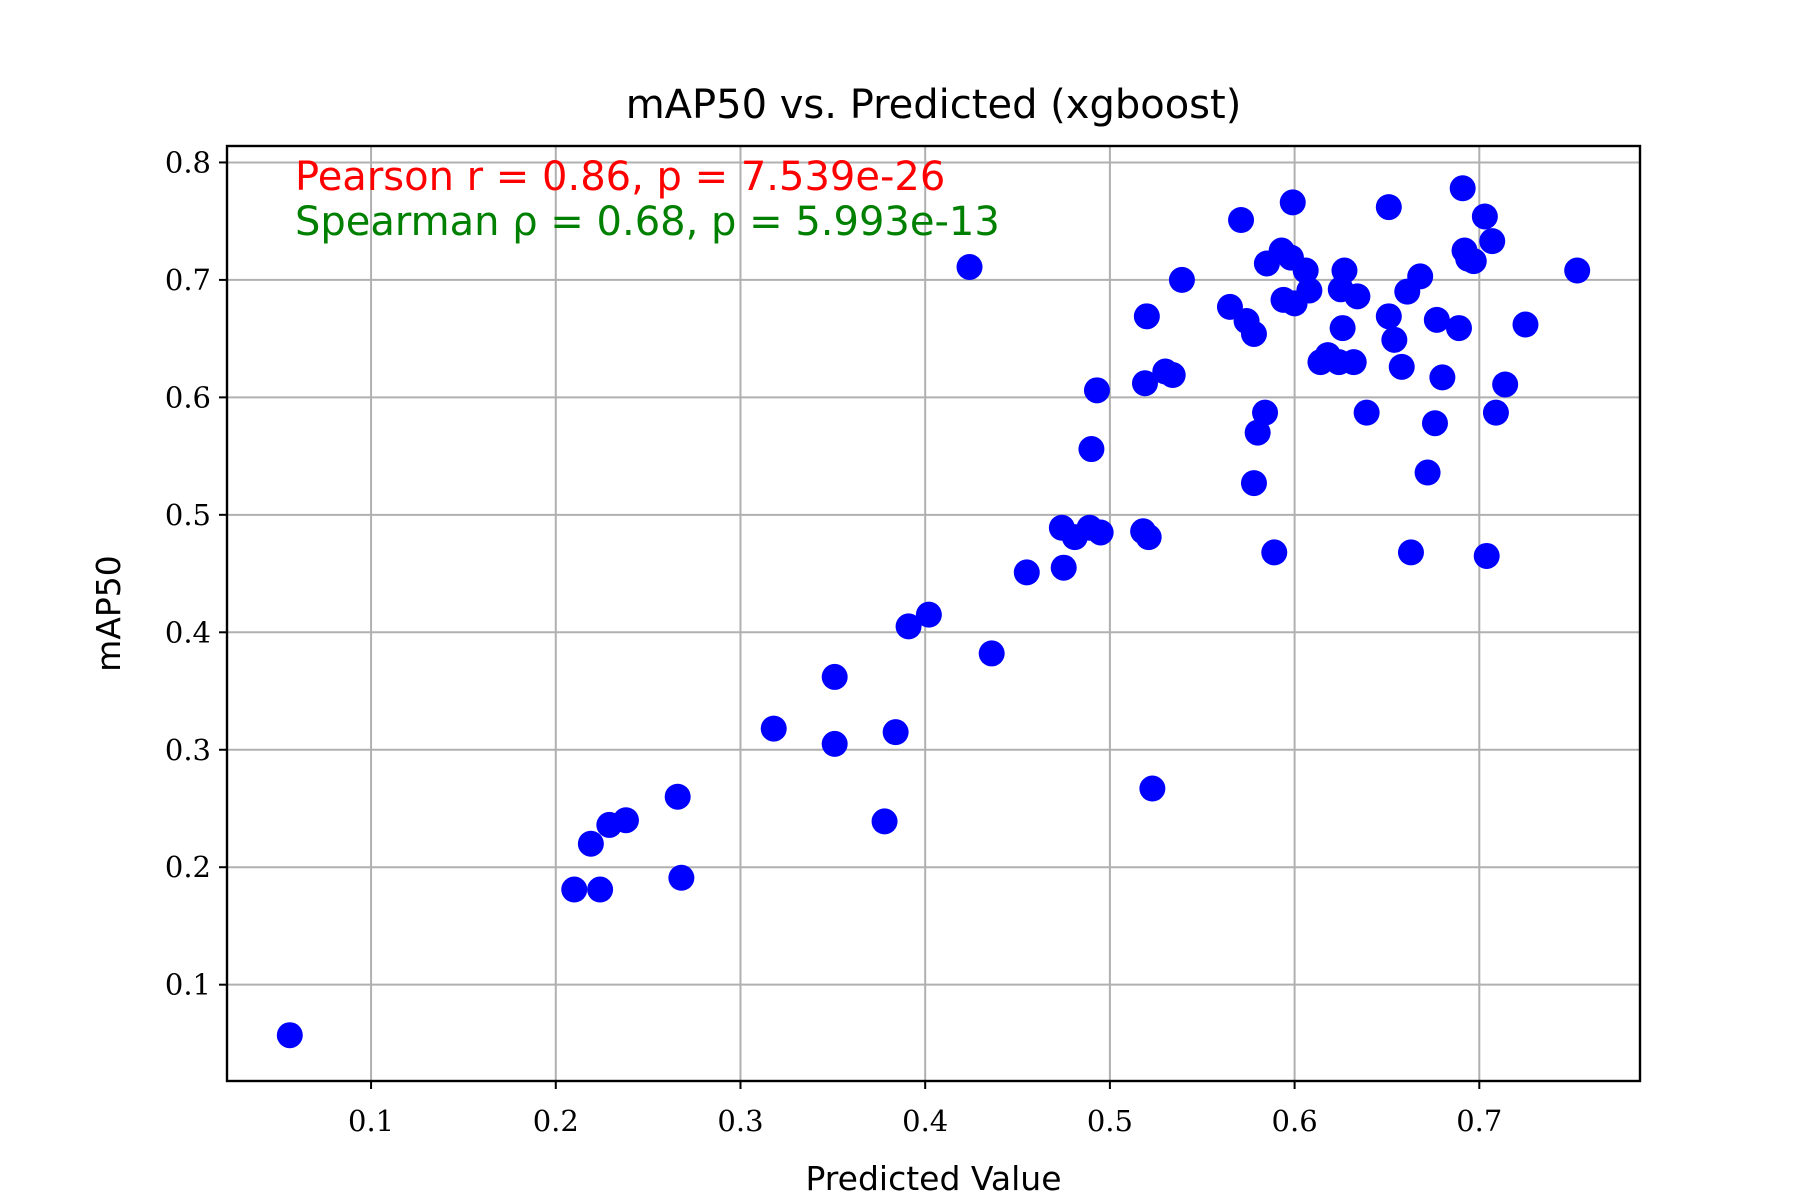 This screenshot has width=1800, height=1200. Describe the element at coordinates (188, 397) in the screenshot. I see `y-tick-label: 0.6` at that location.